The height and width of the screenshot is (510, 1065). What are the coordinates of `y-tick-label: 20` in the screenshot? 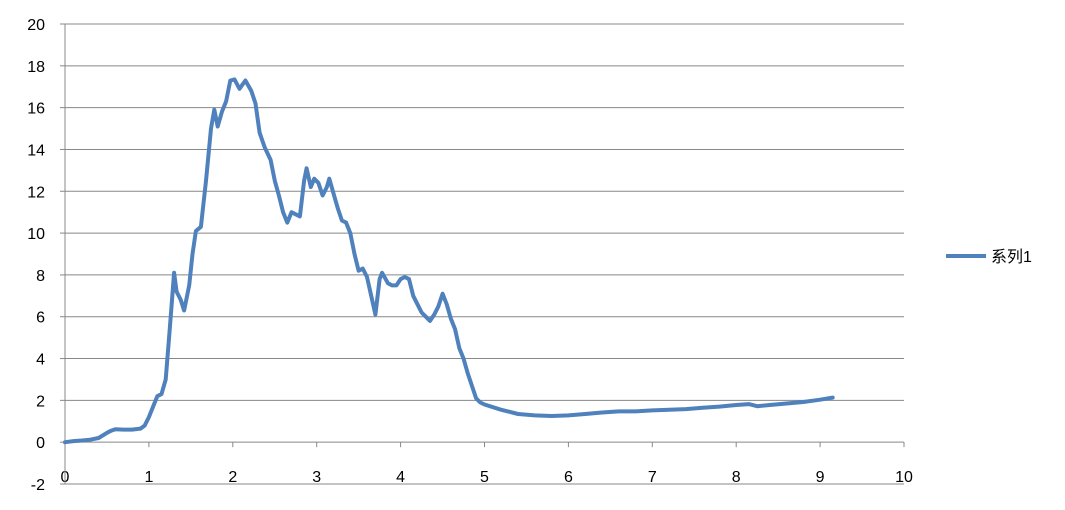 It's located at (36, 25).